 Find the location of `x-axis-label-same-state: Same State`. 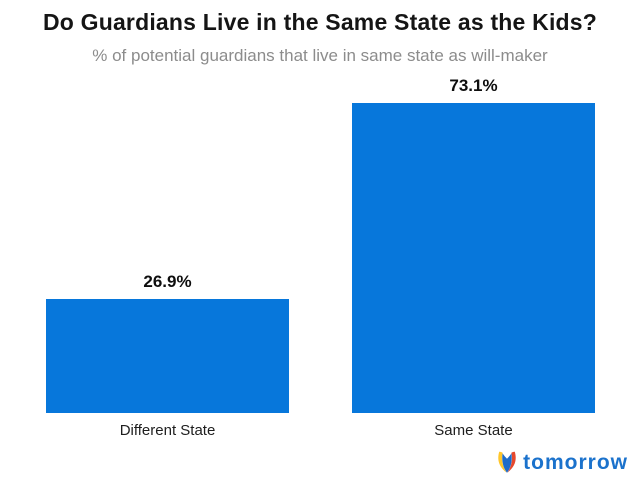

x-axis-label-same-state: Same State is located at coordinates (473, 430).